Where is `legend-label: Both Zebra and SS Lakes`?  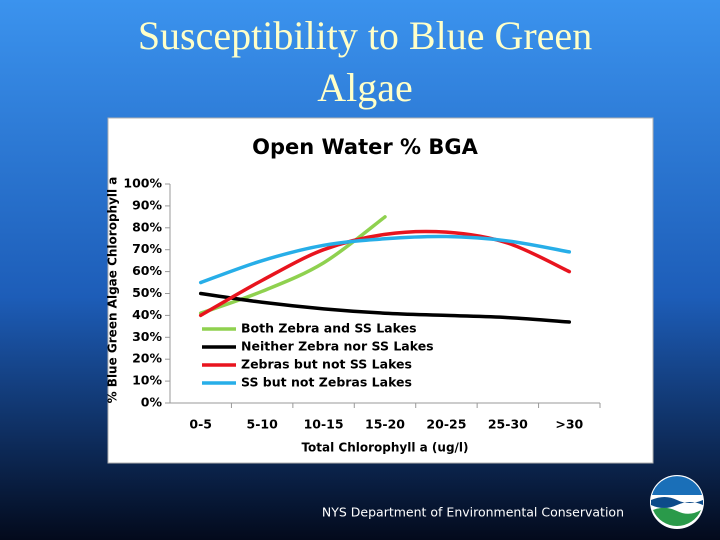
legend-label: Both Zebra and SS Lakes is located at coordinates (329, 328).